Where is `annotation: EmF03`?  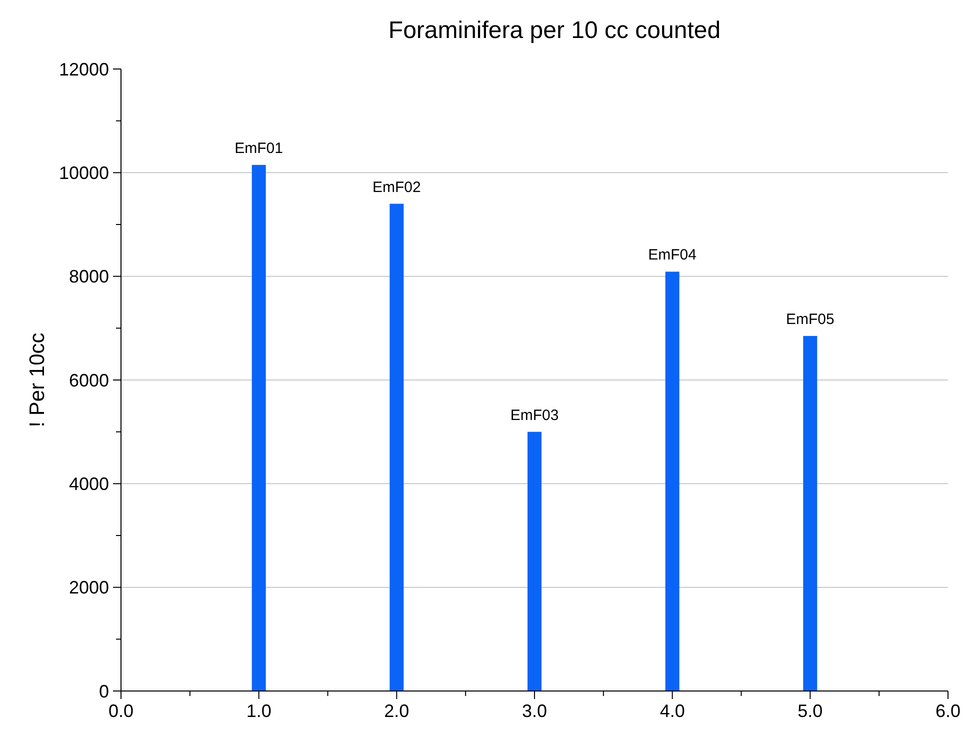 annotation: EmF03 is located at coordinates (534, 415).